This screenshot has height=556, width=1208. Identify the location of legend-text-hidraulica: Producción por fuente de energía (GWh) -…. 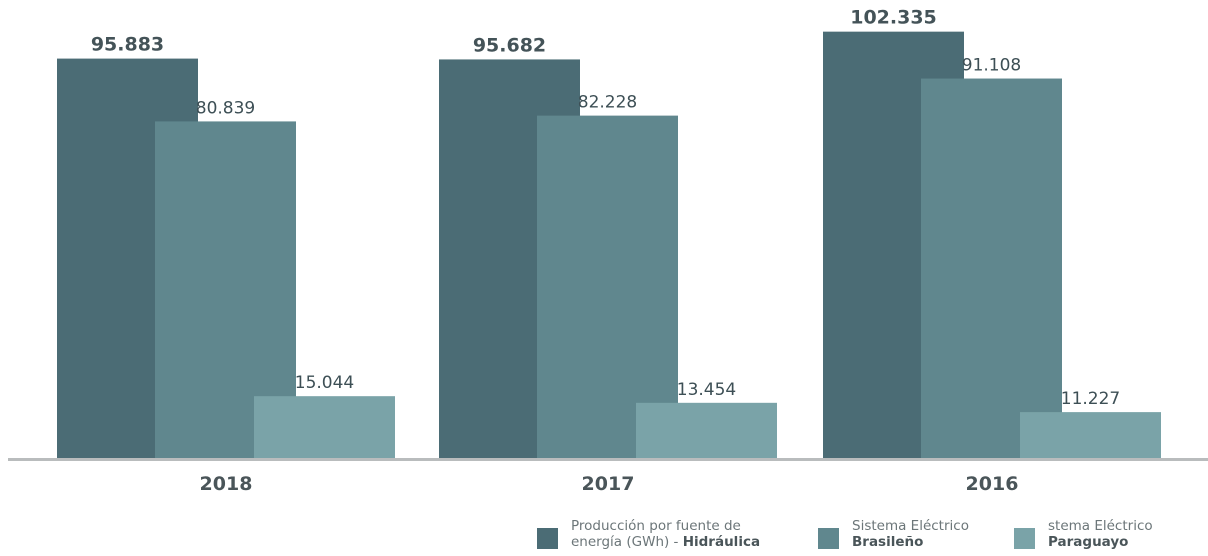
(665, 534).